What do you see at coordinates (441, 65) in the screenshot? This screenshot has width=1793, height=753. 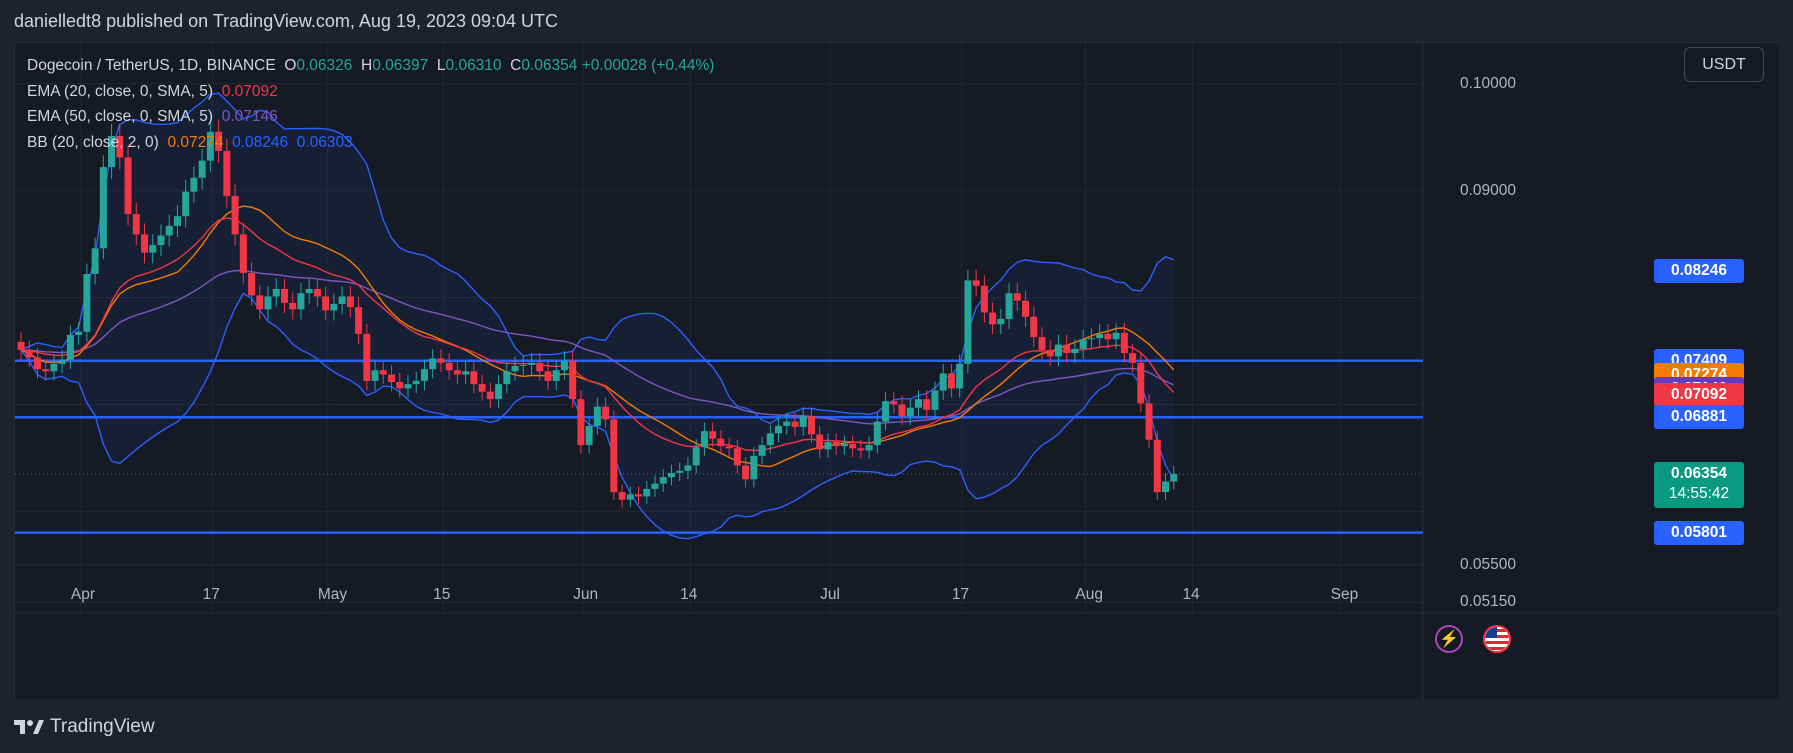 I see `low-label: L` at bounding box center [441, 65].